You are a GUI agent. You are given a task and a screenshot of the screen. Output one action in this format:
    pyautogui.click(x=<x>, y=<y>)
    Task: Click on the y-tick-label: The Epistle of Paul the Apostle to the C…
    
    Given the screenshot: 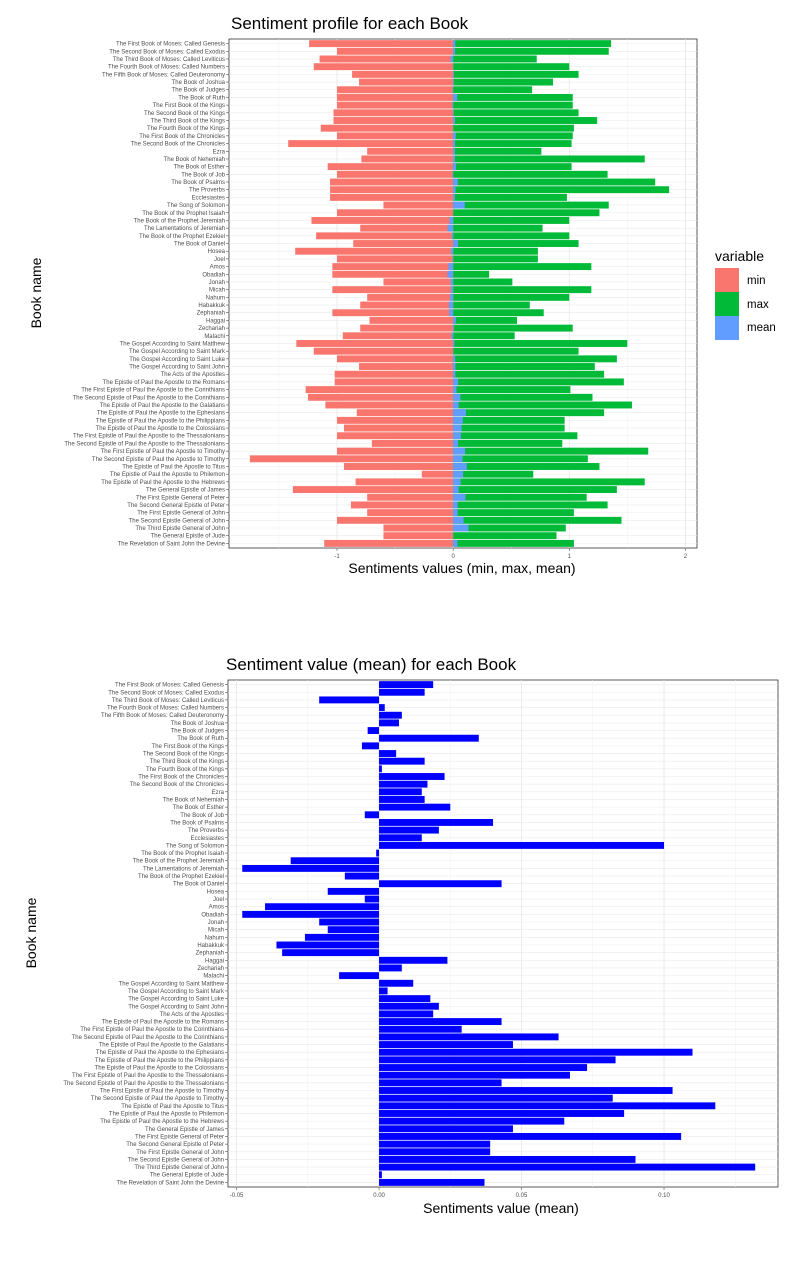 What is the action you would take?
    pyautogui.click(x=160, y=429)
    